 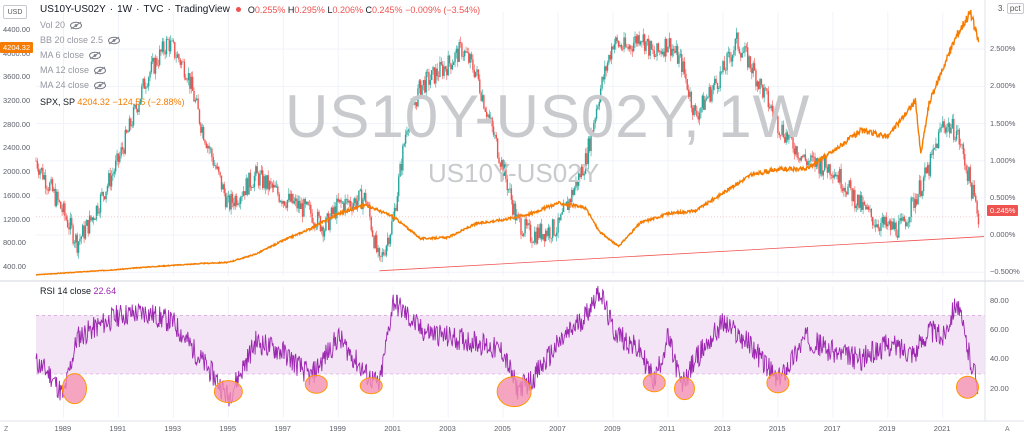 What do you see at coordinates (125, 9) in the screenshot?
I see `interval-label: 1W` at bounding box center [125, 9].